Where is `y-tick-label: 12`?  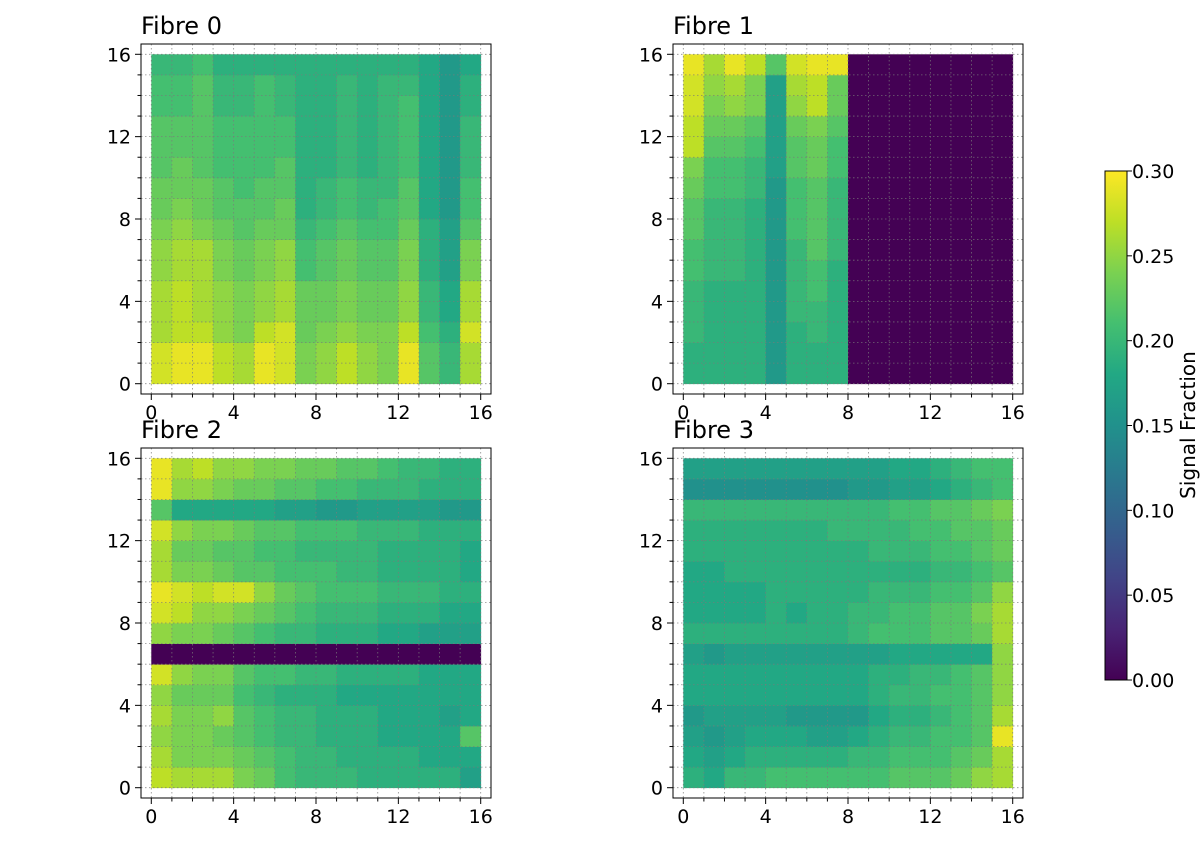
y-tick-label: 12 is located at coordinates (119, 138).